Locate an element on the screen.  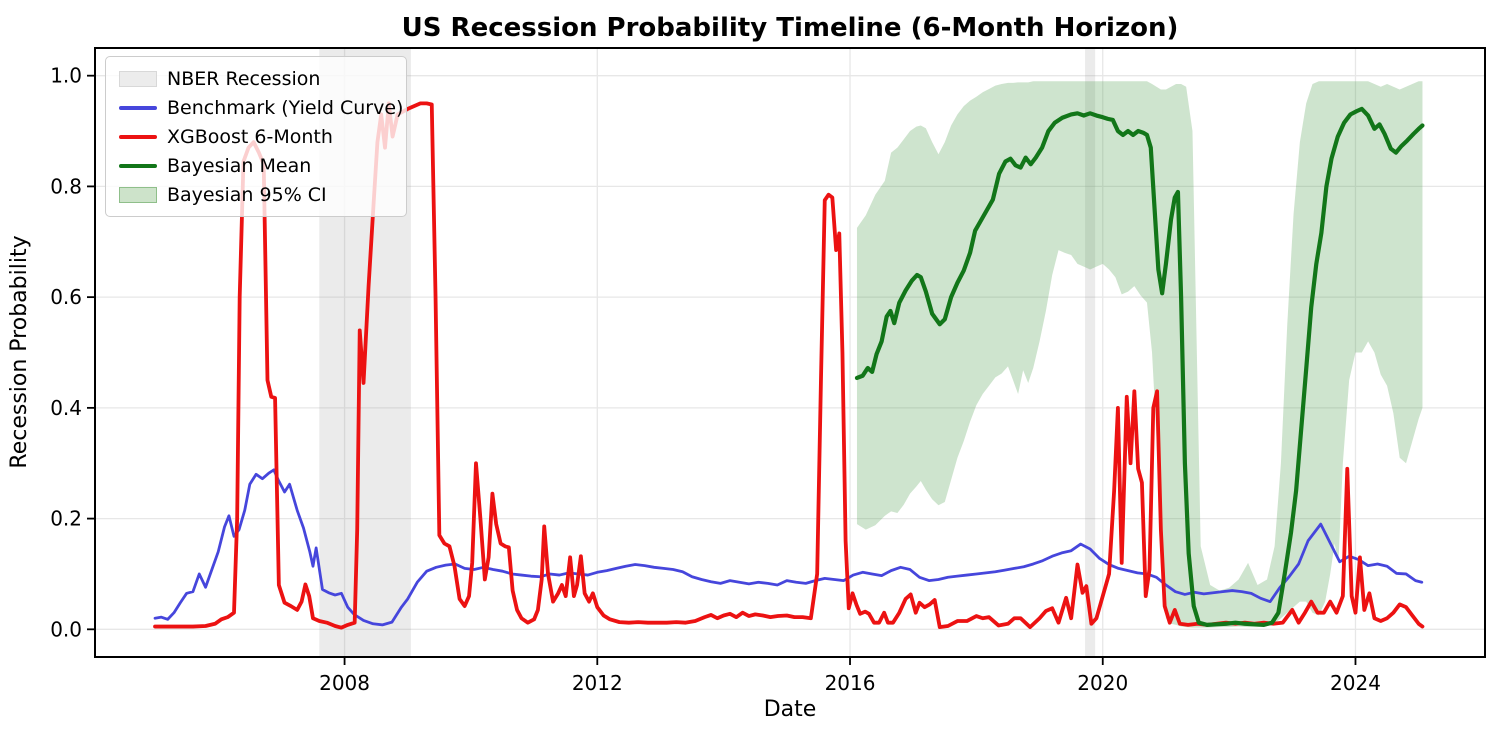
y-tick-label: 1.0 is located at coordinates (66, 76).